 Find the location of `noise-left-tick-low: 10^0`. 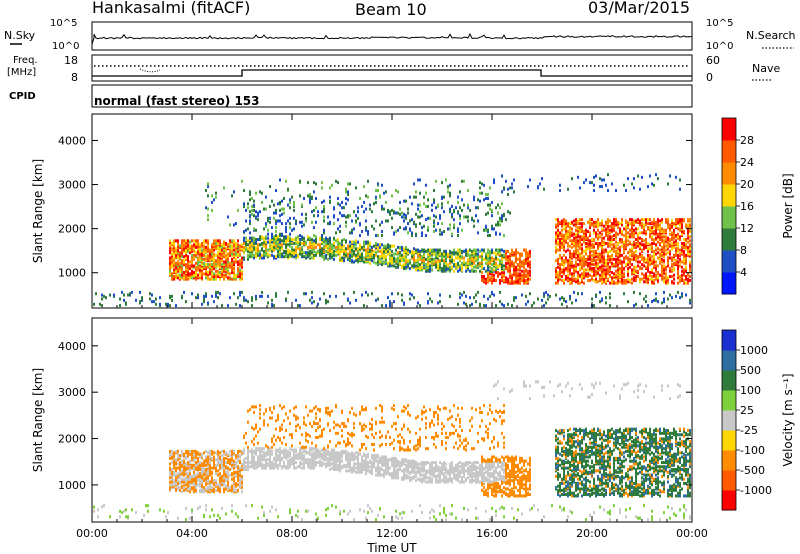

noise-left-tick-low: 10^0 is located at coordinates (65, 46).